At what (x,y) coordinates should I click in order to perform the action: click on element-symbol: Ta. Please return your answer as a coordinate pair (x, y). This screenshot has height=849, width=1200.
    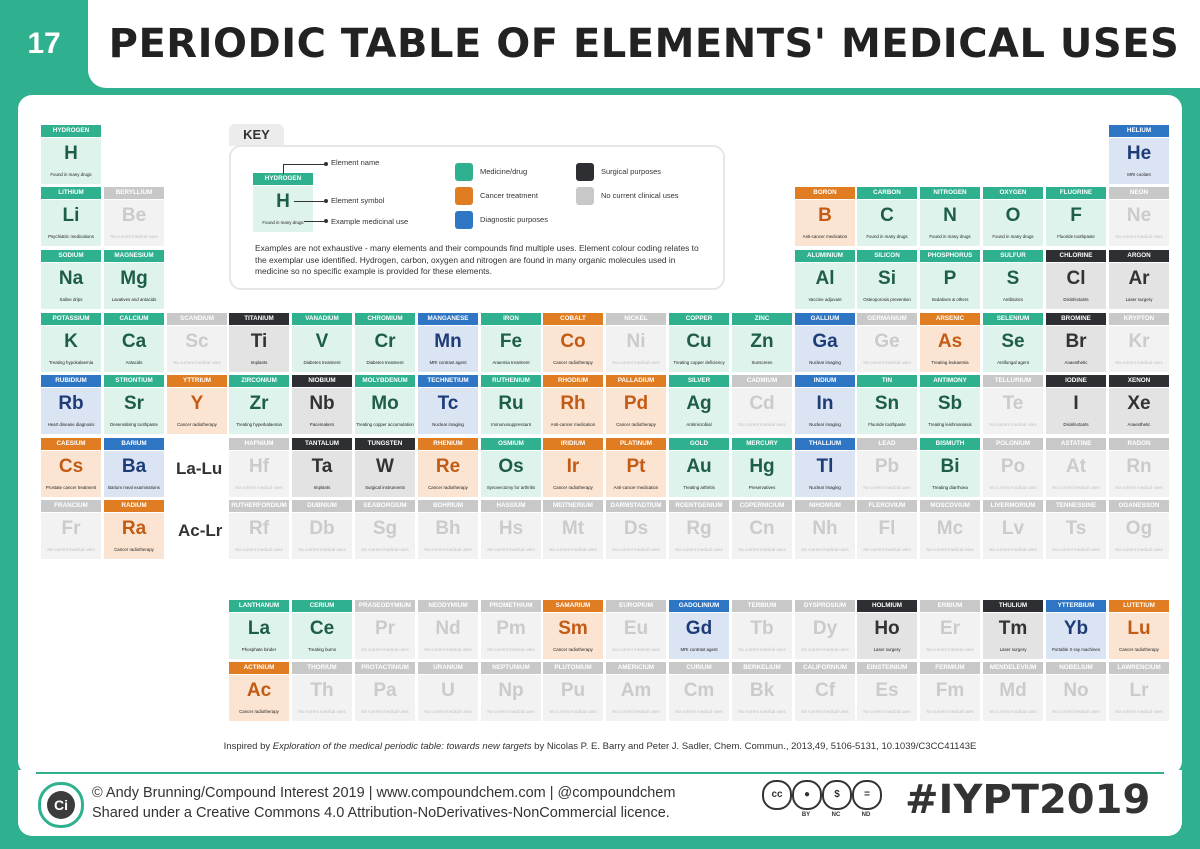
    Looking at the image, I should click on (322, 466).